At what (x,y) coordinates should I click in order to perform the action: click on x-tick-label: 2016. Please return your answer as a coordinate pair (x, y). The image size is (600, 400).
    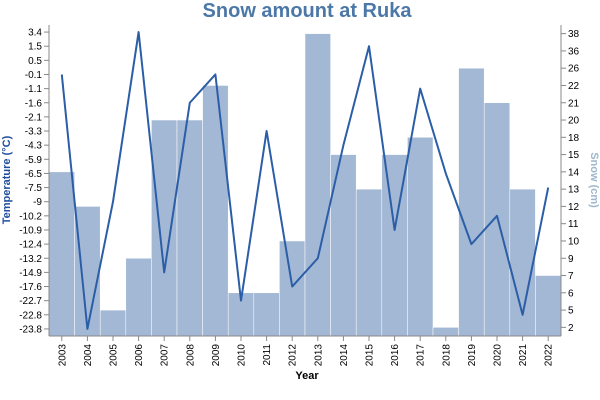
    Looking at the image, I should click on (395, 355).